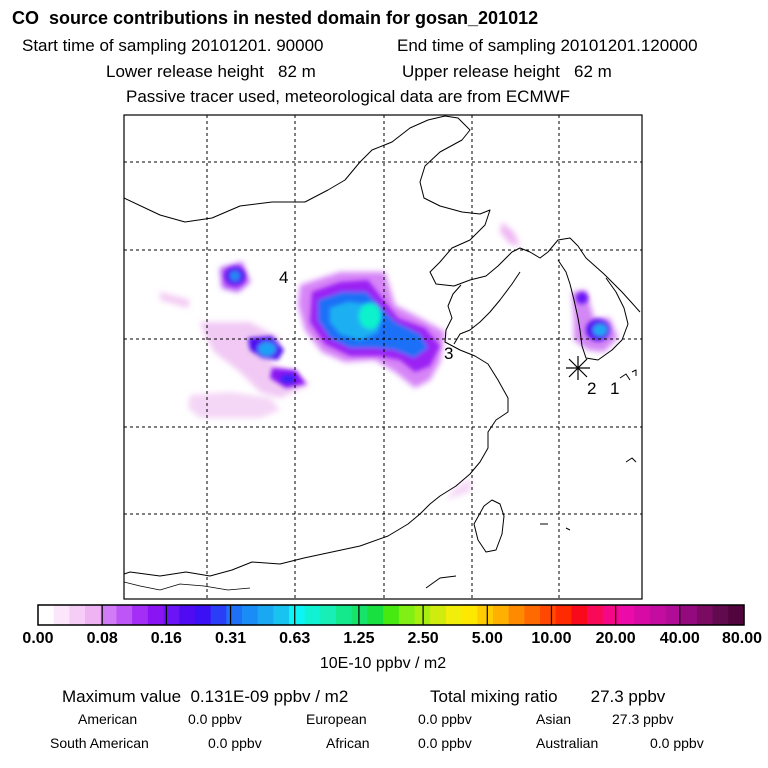 This screenshot has width=768, height=768. Describe the element at coordinates (679, 638) in the screenshot. I see `colorbar-tick-label: 40.00` at that location.